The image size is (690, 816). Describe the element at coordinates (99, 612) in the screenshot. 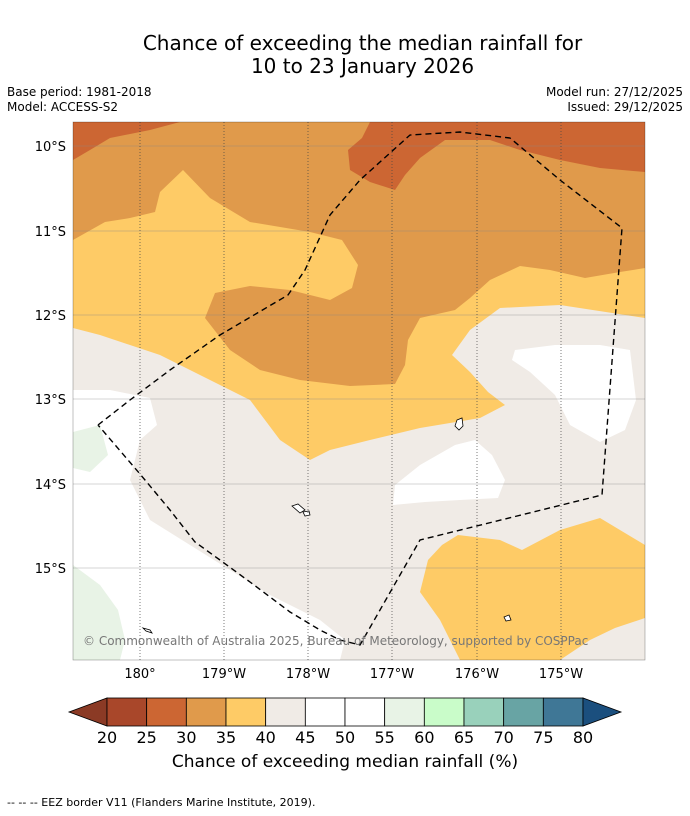

I see `region-55-60-southwest` at that location.